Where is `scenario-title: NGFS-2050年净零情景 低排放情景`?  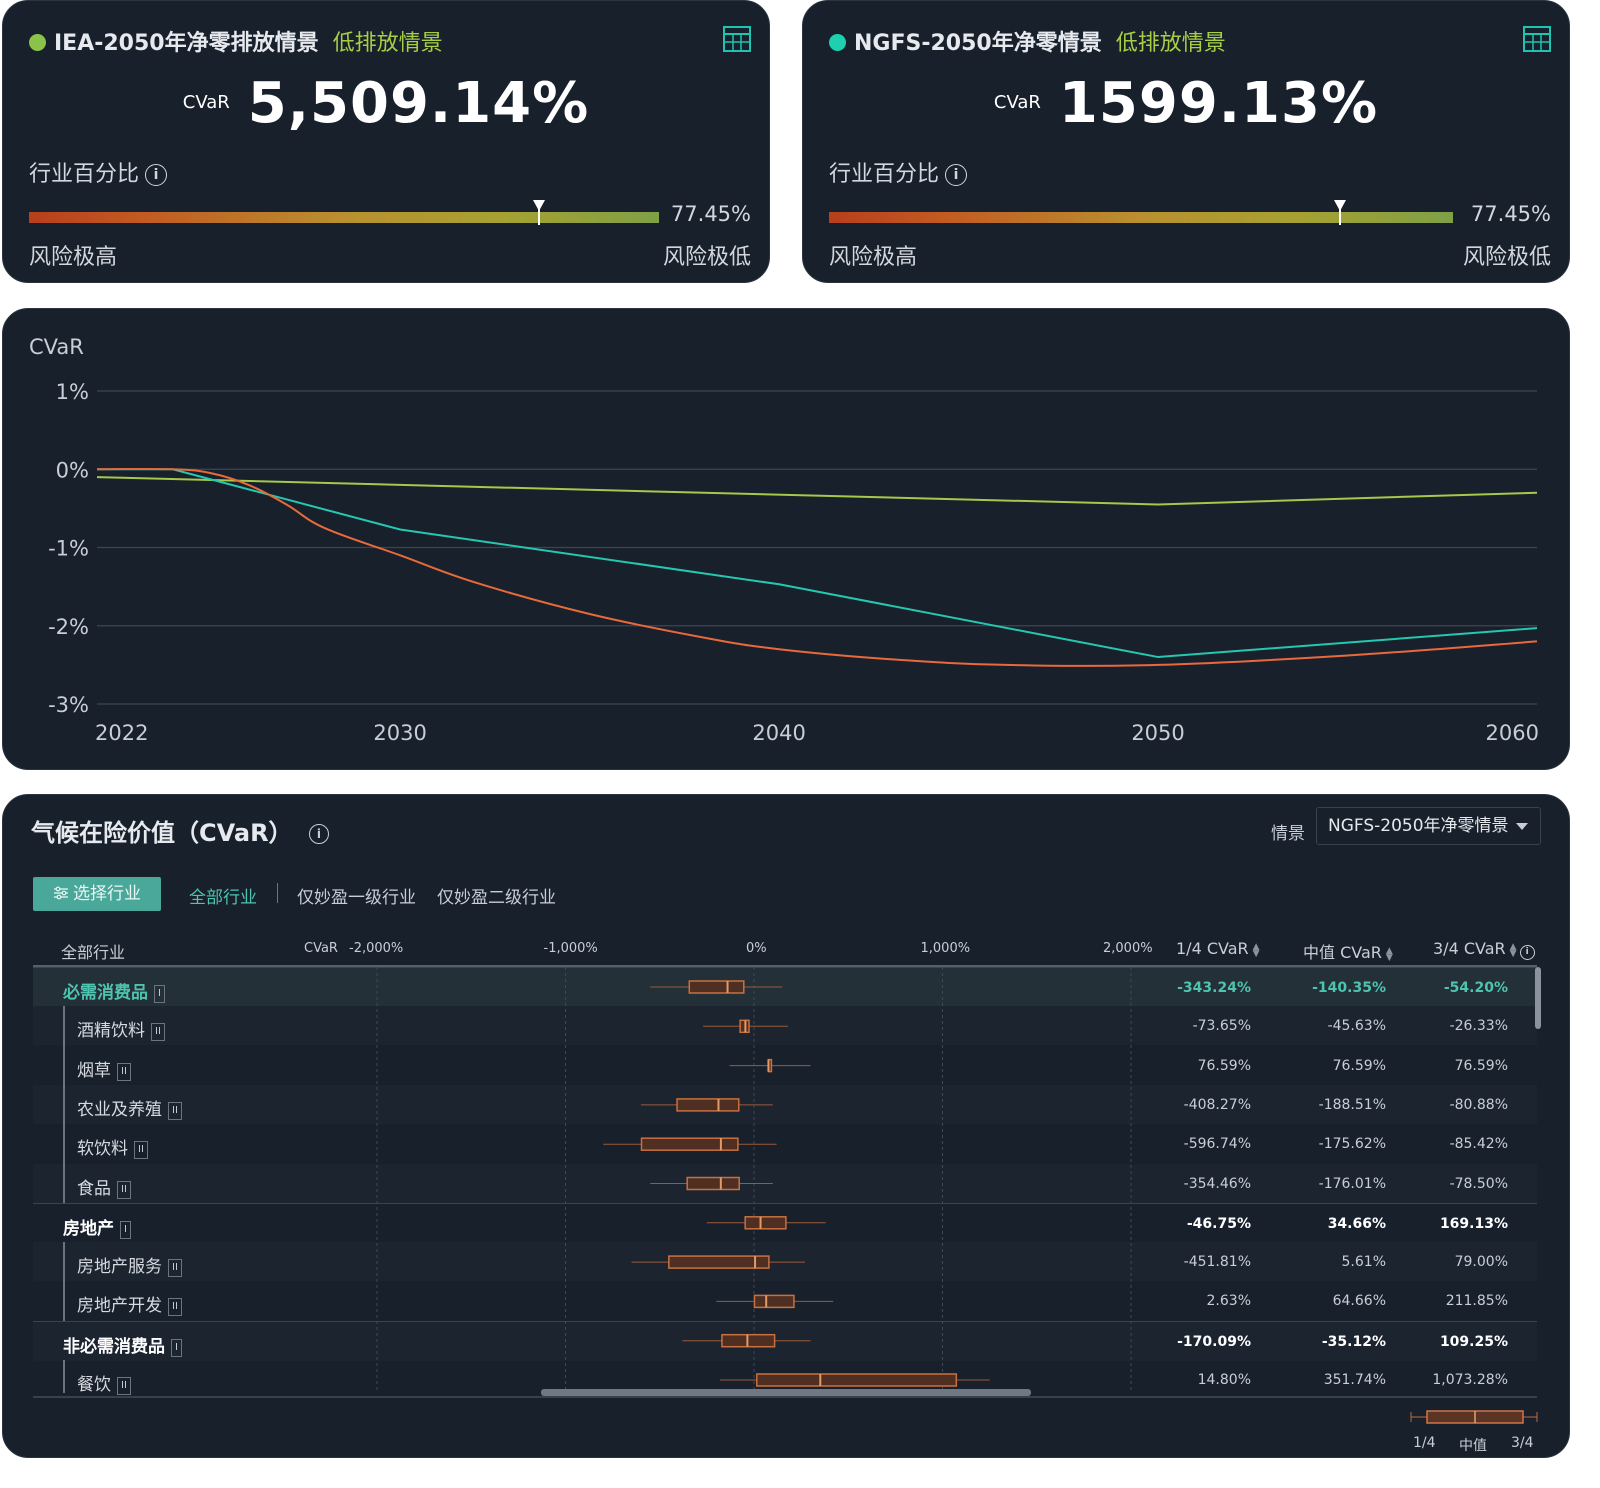
scenario-title: NGFS-2050年净零情景 低排放情景 is located at coordinates (1027, 41).